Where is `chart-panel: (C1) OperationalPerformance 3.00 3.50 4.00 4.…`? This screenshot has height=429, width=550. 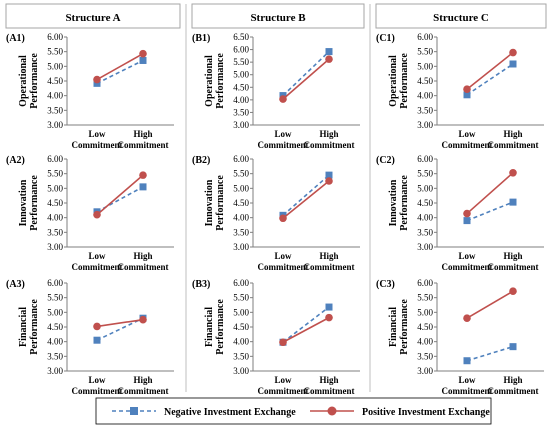
chart-panel: (C1) OperationalPerformance 3.00 3.50 4.00 4.… is located at coordinates (460, 91).